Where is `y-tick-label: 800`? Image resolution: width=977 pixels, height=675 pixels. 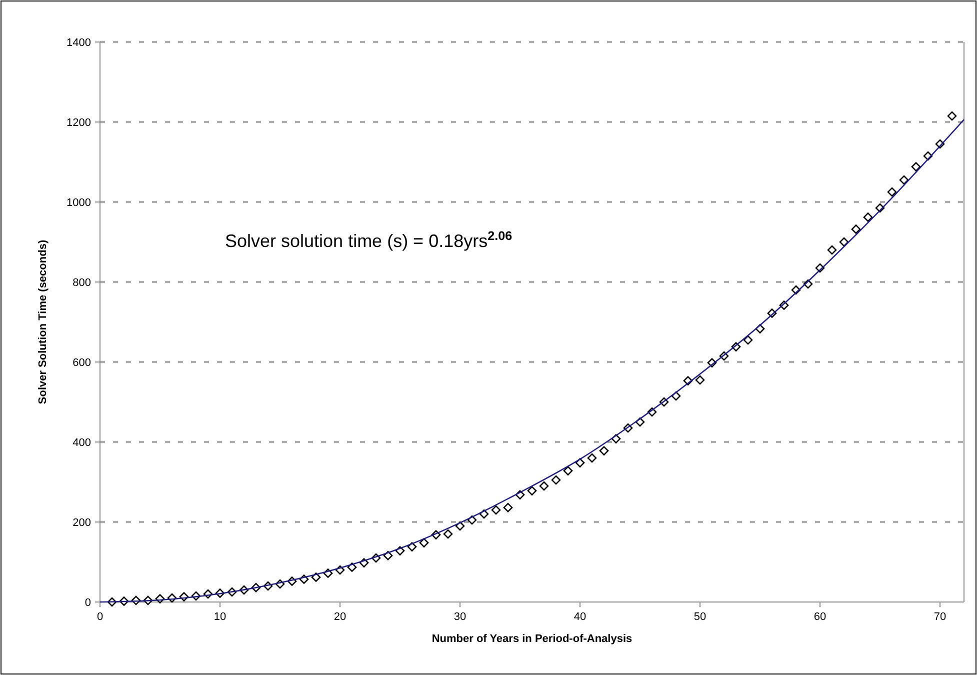
y-tick-label: 800 is located at coordinates (81, 283).